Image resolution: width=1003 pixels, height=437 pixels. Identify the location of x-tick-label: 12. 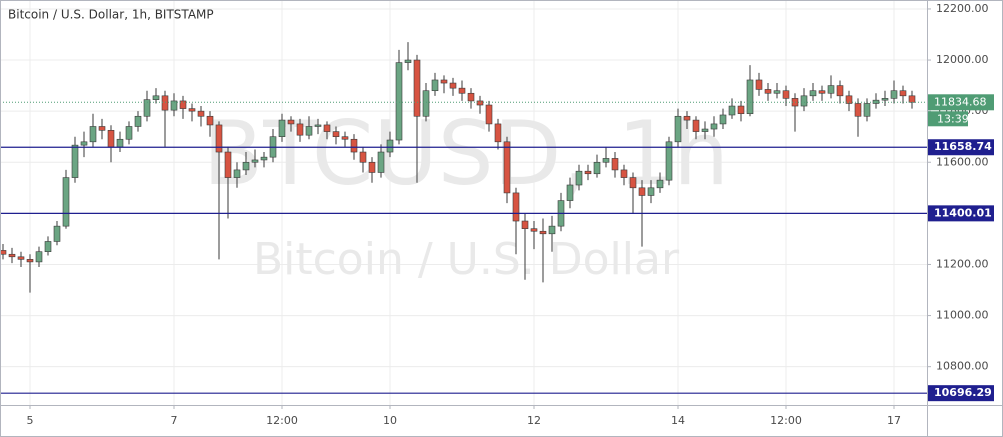
(534, 420).